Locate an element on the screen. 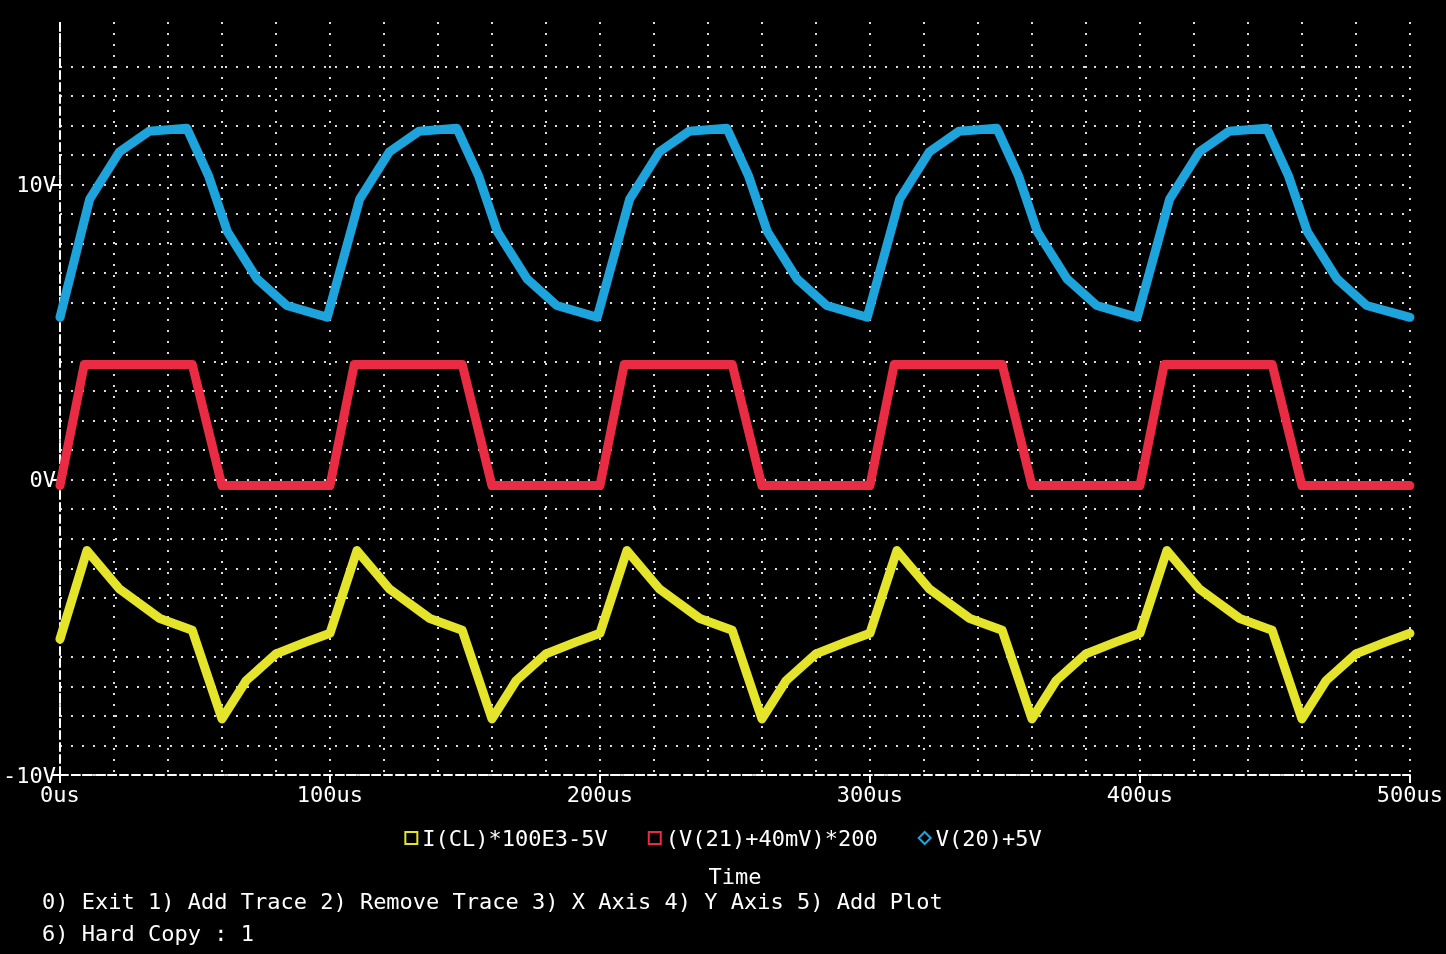  legend-label: (V(21)+40mV)*200 is located at coordinates (771, 838).